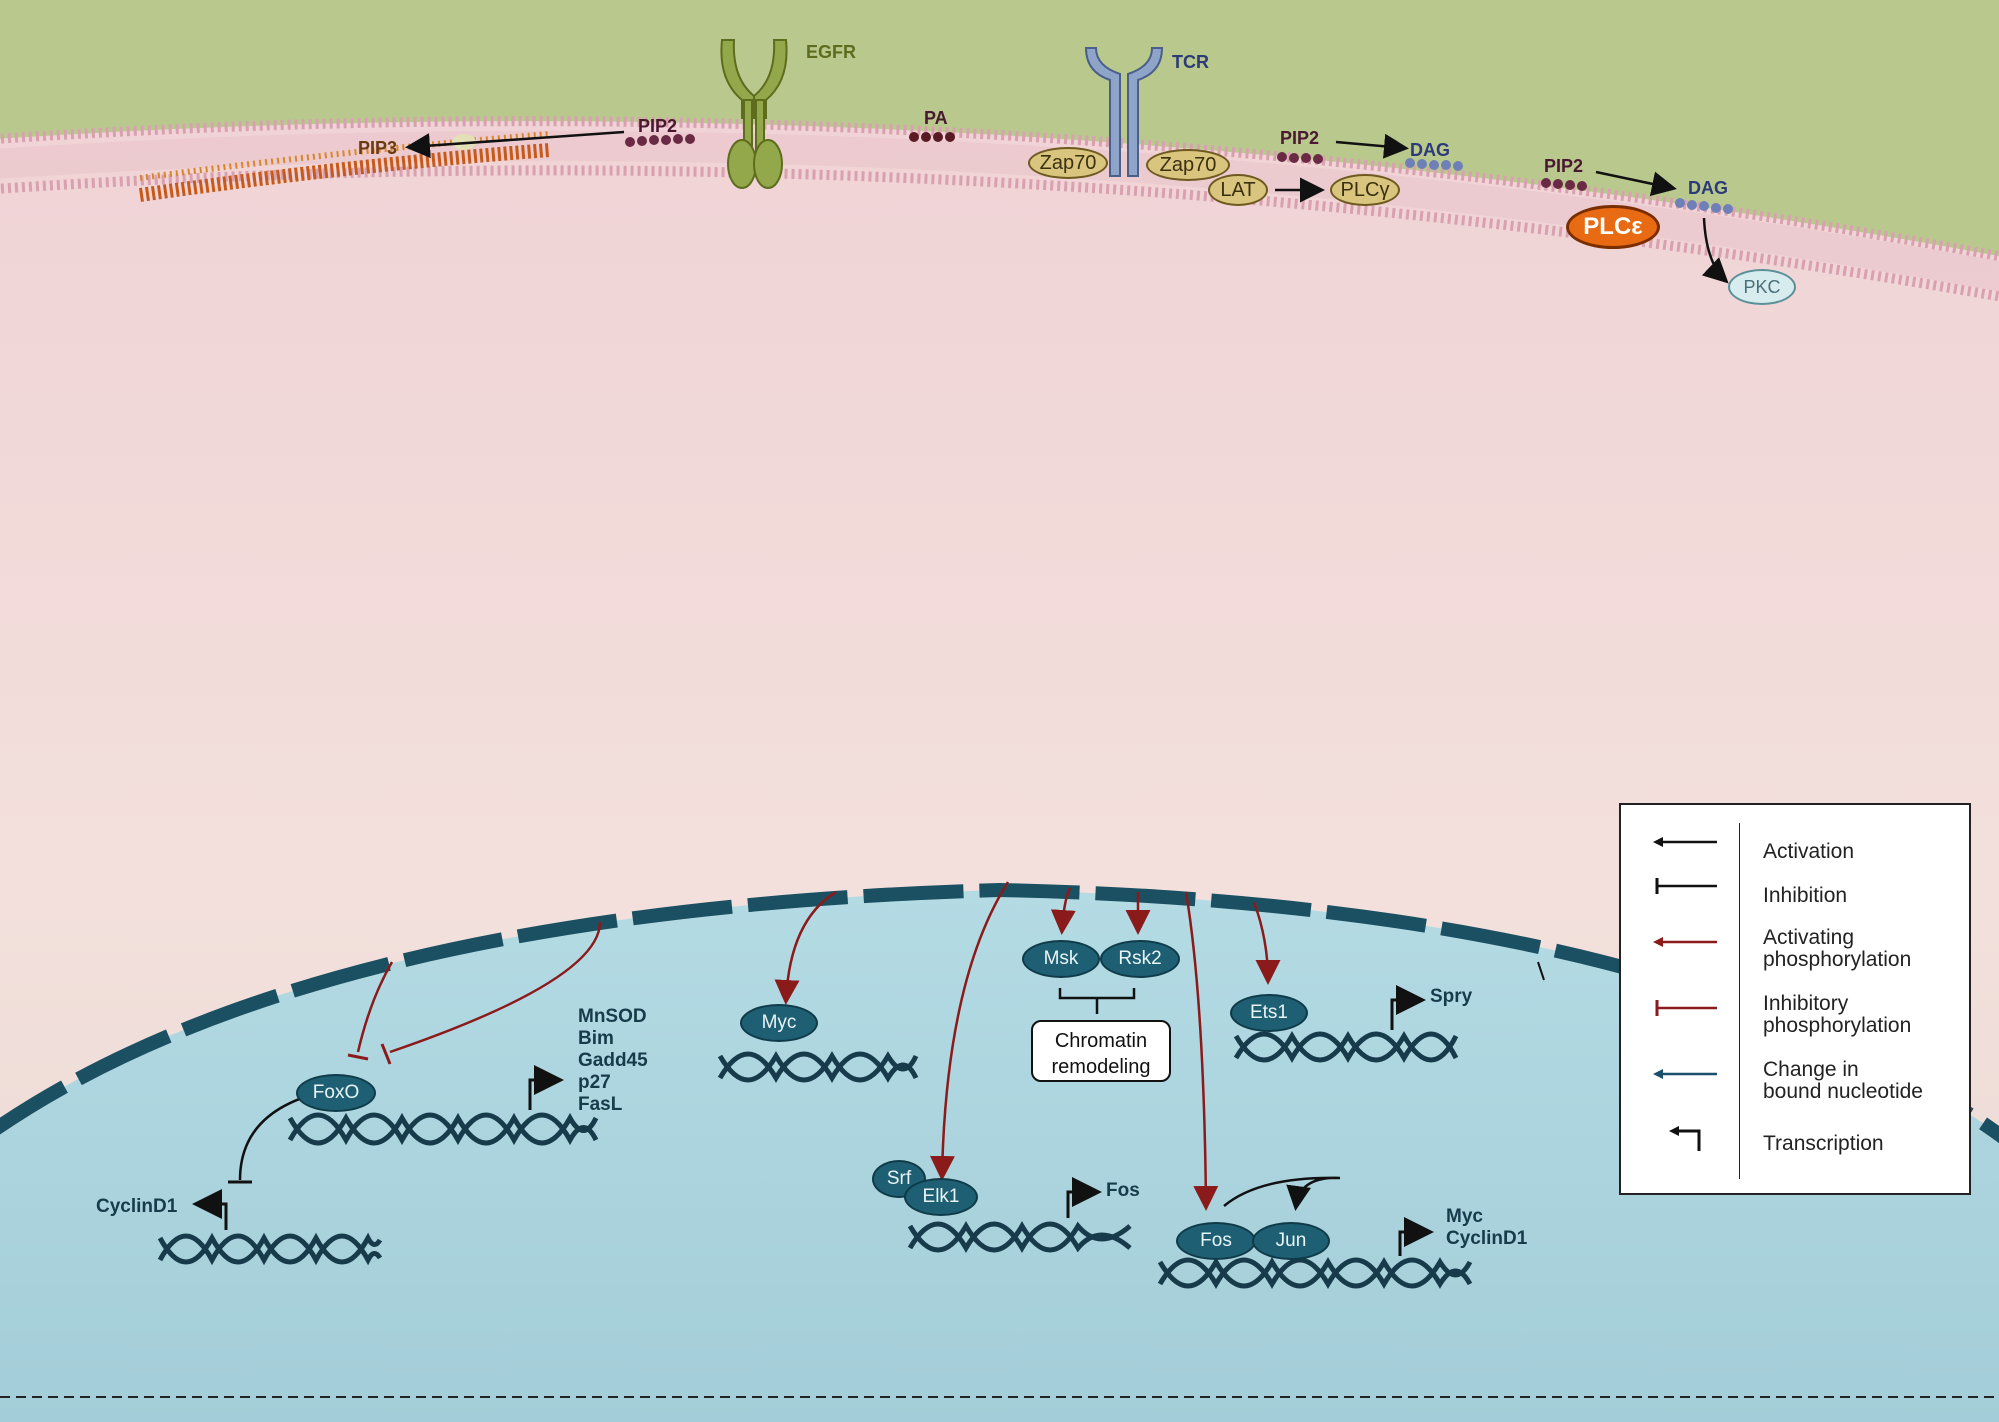  What do you see at coordinates (336, 1093) in the screenshot?
I see `foxo-node: FoxO` at bounding box center [336, 1093].